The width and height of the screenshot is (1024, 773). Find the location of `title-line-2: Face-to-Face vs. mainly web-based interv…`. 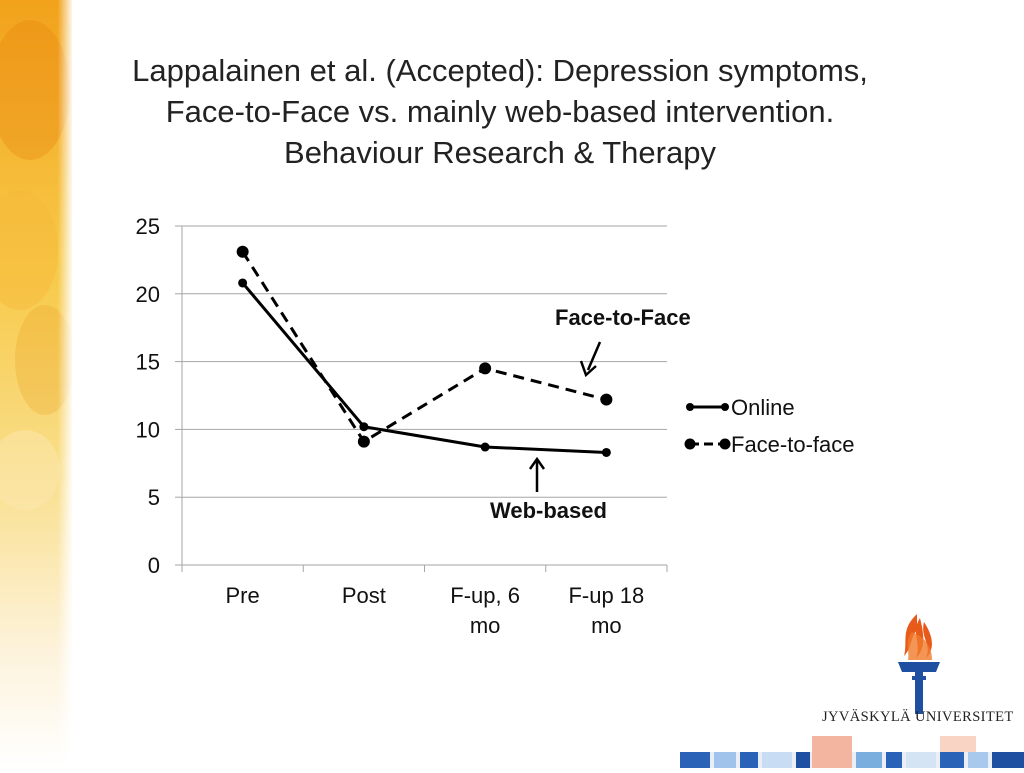

title-line-2: Face-to-Face vs. mainly web-based interv… is located at coordinates (500, 111).